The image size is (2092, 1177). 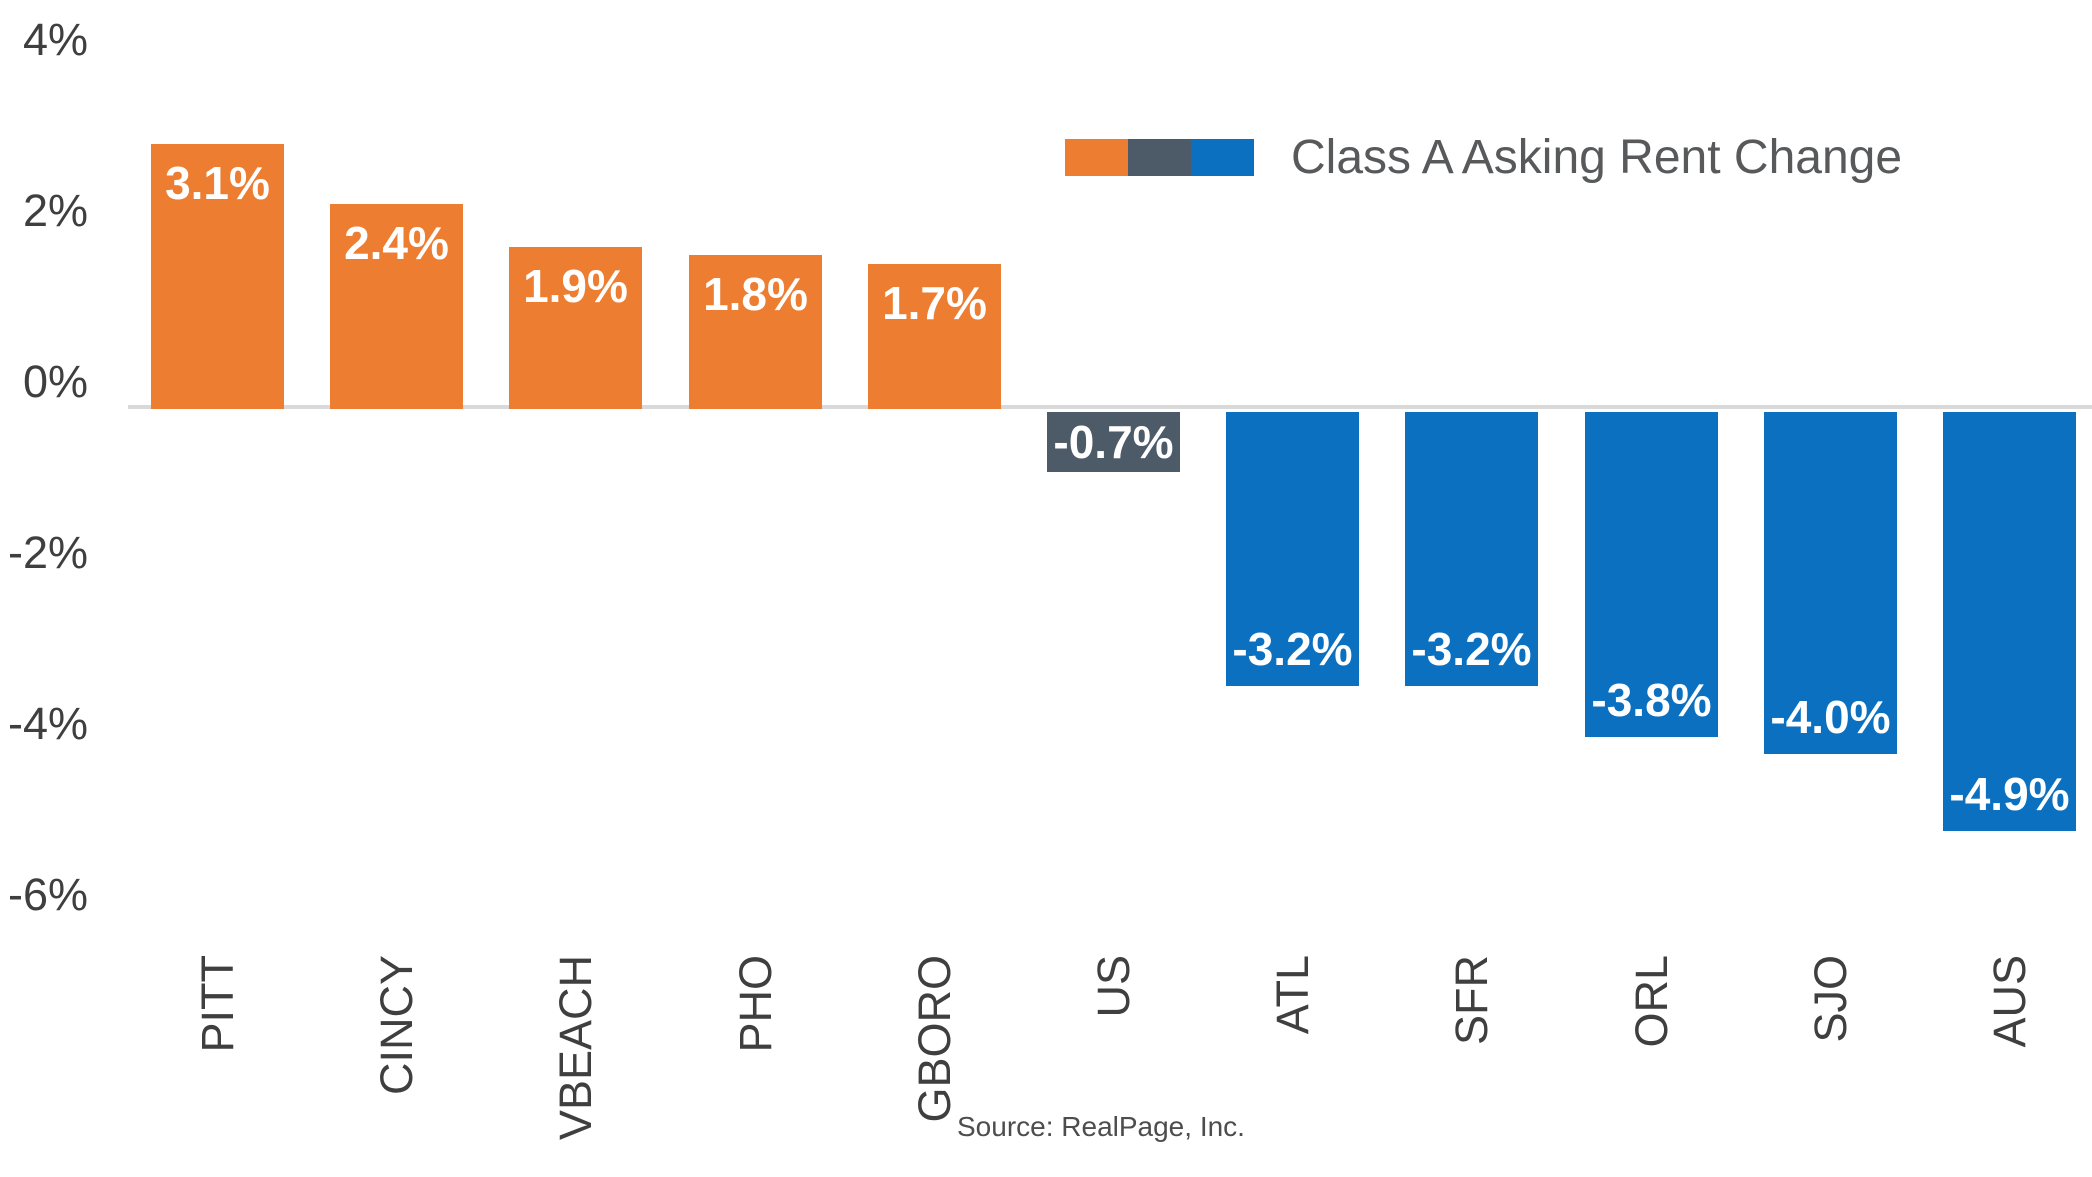 I want to click on bar-orl: -3.8%, so click(x=1651, y=574).